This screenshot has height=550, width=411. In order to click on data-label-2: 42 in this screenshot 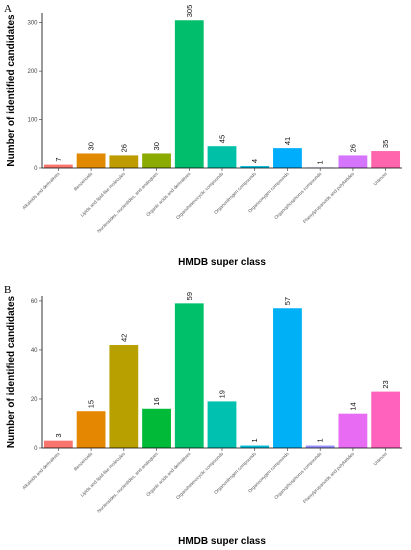, I will do `click(123, 338)`.